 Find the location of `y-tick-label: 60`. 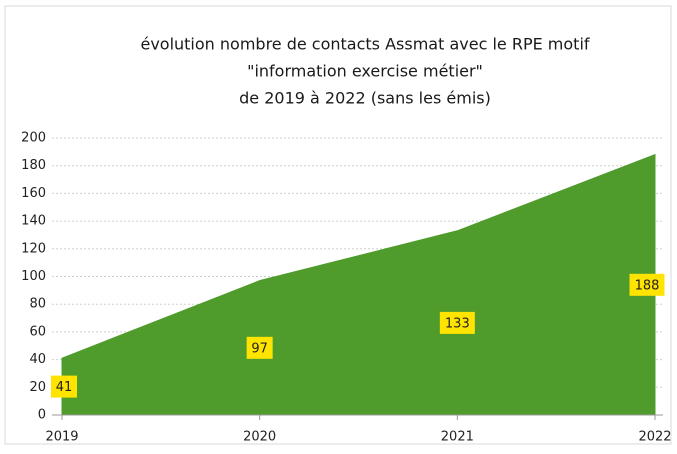

y-tick-label: 60 is located at coordinates (37, 331).